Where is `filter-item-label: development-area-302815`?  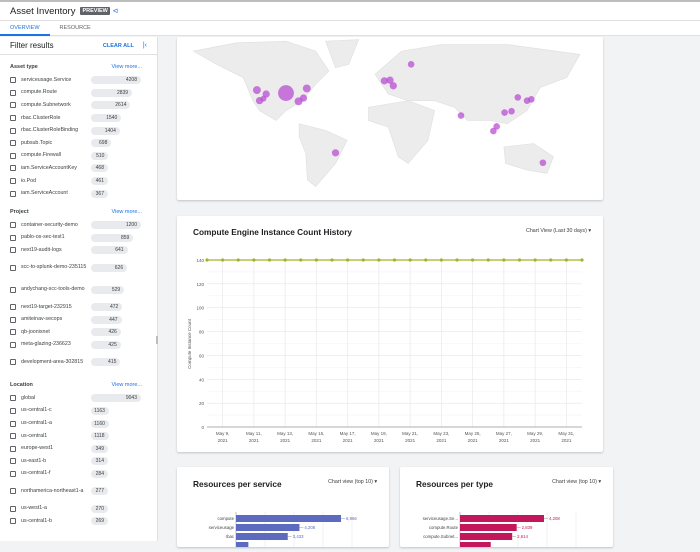 filter-item-label: development-area-302815 is located at coordinates (52, 361).